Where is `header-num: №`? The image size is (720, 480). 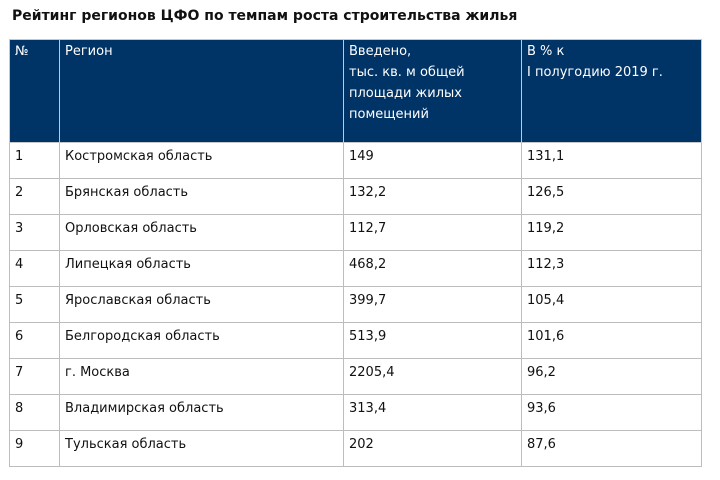
header-num: № is located at coordinates (34, 91).